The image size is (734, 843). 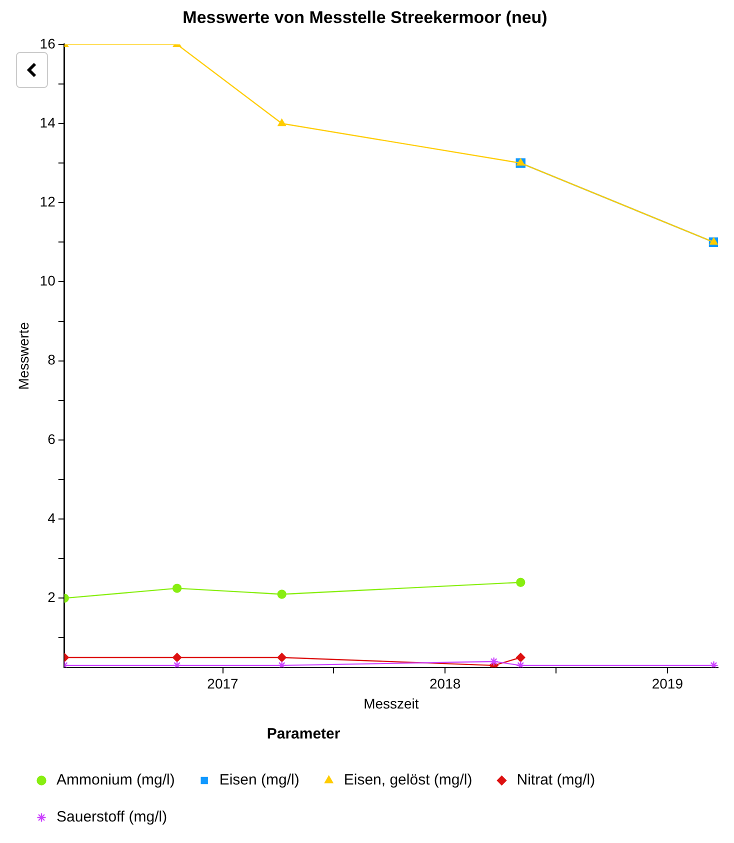 What do you see at coordinates (365, 17) in the screenshot?
I see `chart-title: Messwerte von Messtelle Streekermoor (neu)` at bounding box center [365, 17].